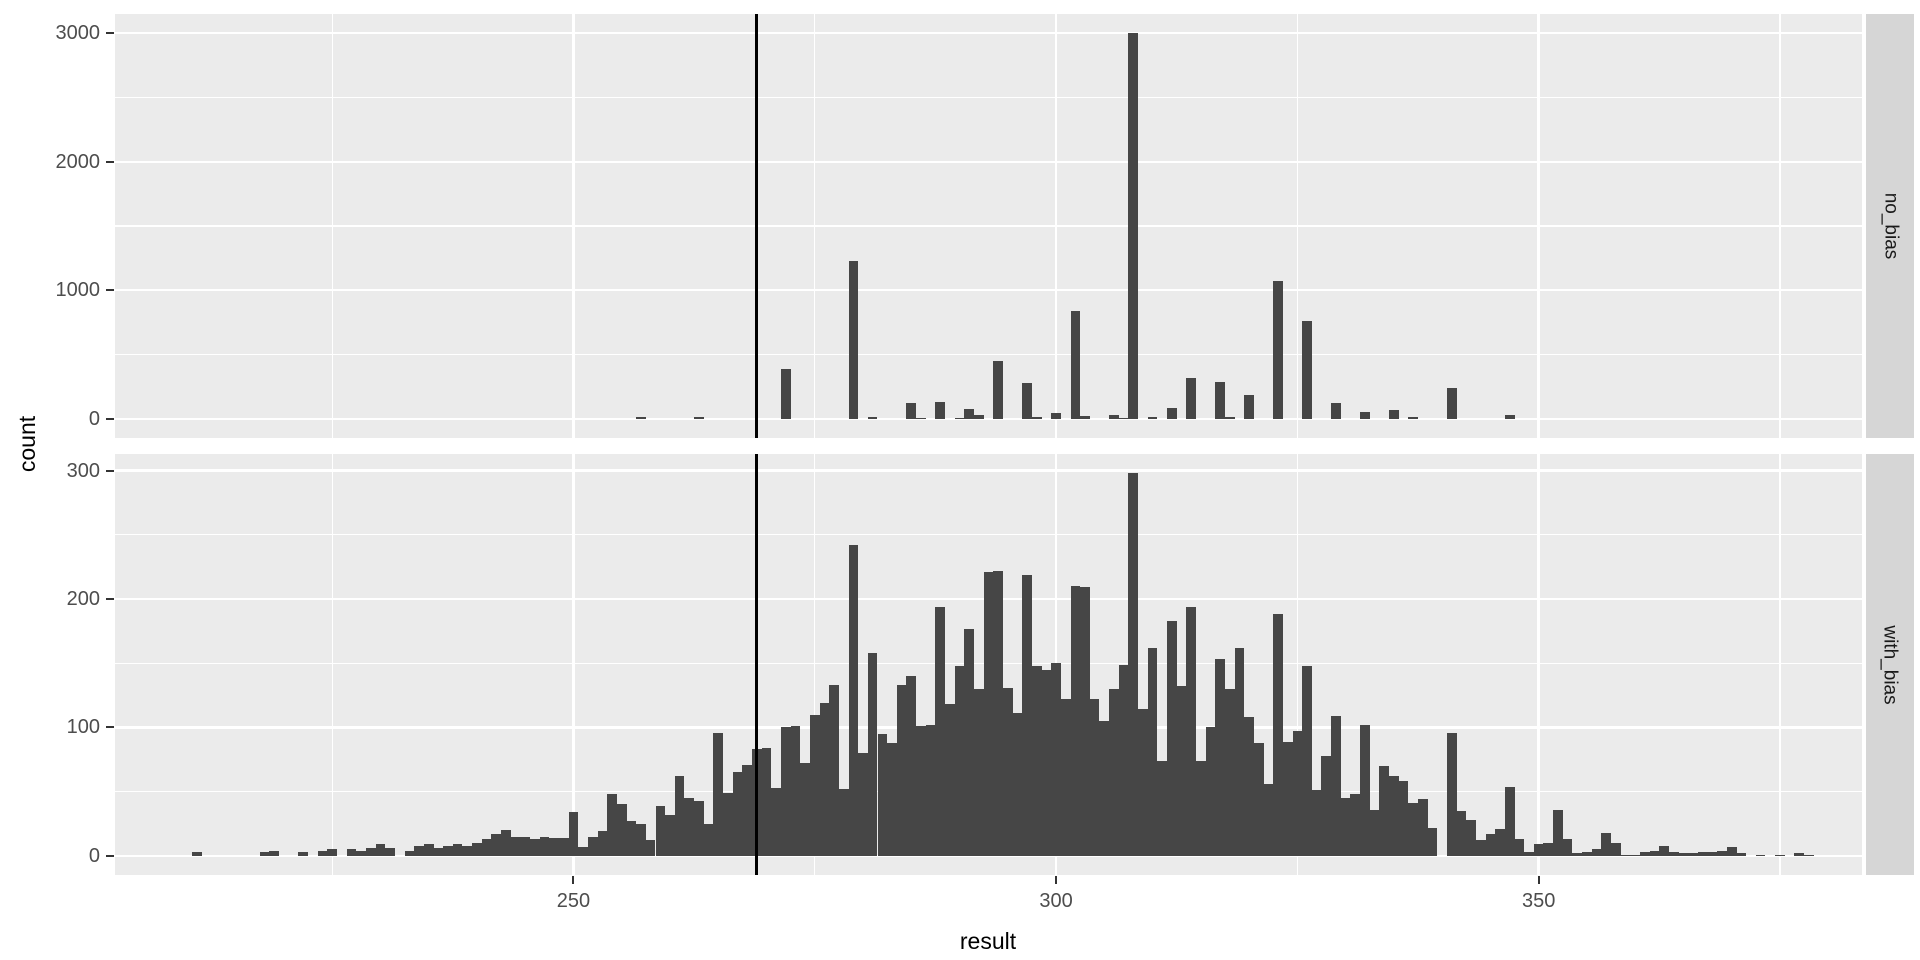  I want to click on x-tick-label: 250, so click(573, 901).